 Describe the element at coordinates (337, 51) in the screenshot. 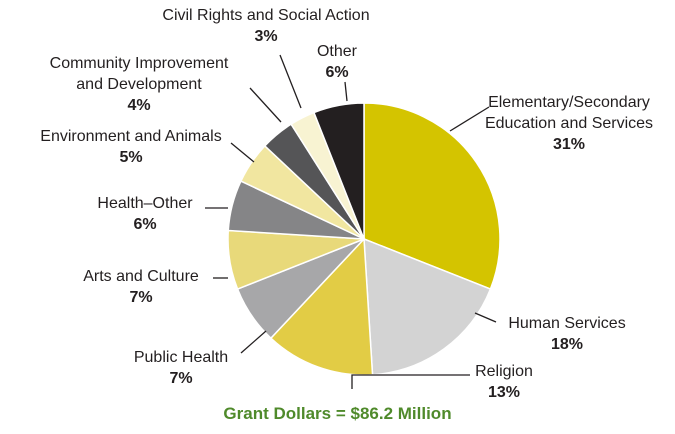

I see `slice-label-10: Other` at that location.